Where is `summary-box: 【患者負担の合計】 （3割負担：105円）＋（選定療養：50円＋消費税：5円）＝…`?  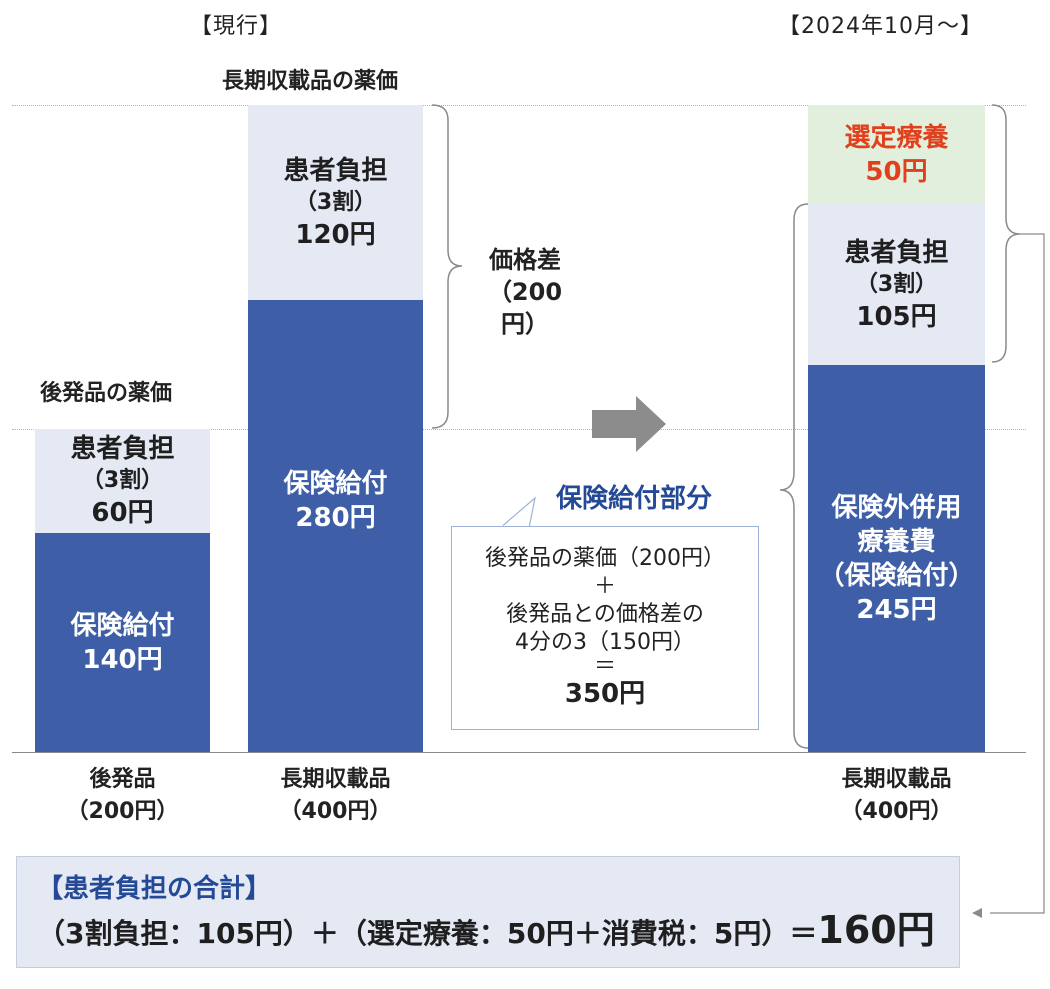 summary-box: 【患者負担の合計】 （3割負担：105円）＋（選定療養：50円＋消費税：5円）＝… is located at coordinates (488, 912).